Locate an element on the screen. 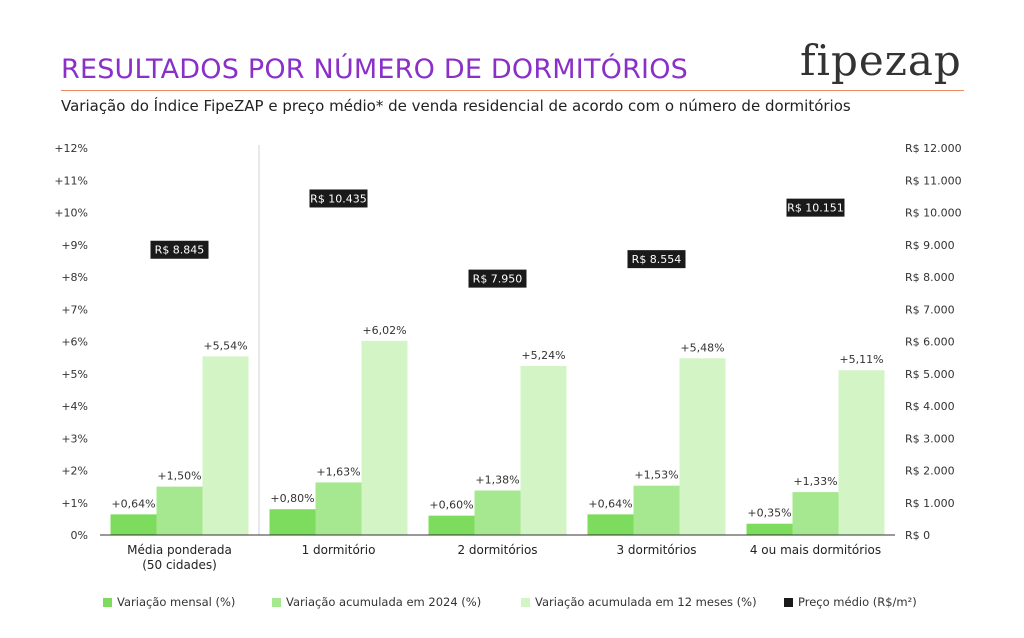 Image resolution: width=1024 pixels, height=638 pixels. category-label: 3 dormitórios is located at coordinates (656, 550).